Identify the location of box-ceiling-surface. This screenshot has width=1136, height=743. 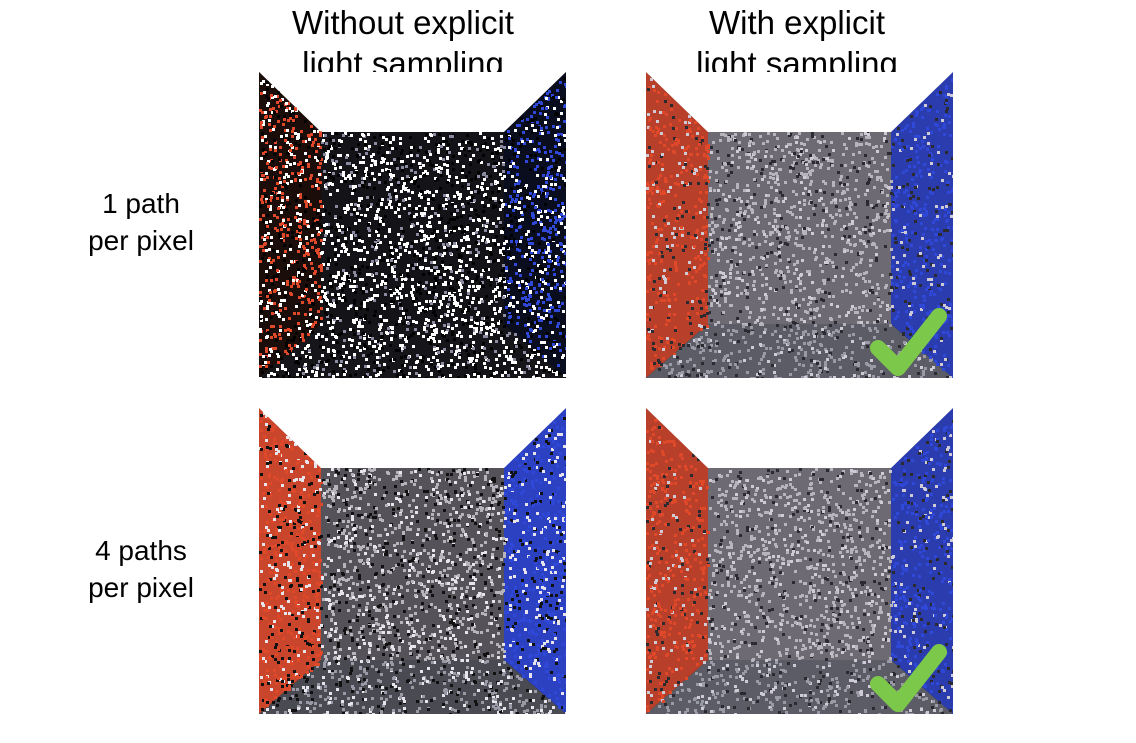
(412, 102).